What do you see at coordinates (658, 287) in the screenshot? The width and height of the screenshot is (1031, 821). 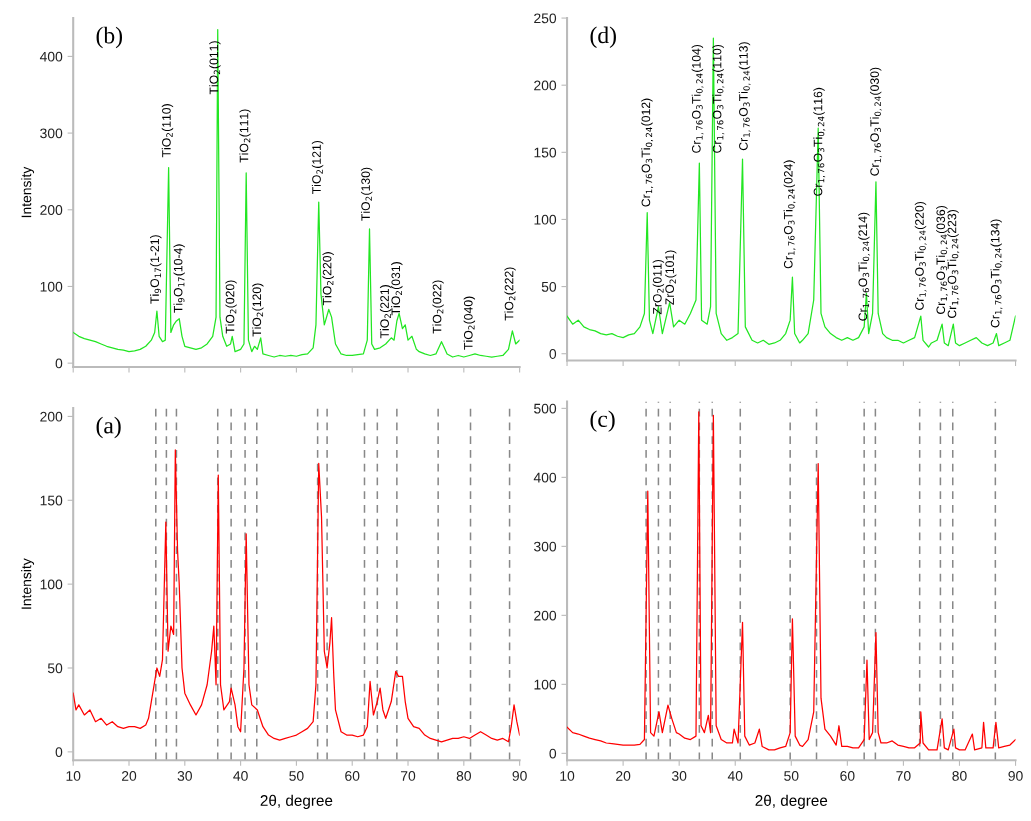 I see `annotation: ZrO$_{2}$(011)` at bounding box center [658, 287].